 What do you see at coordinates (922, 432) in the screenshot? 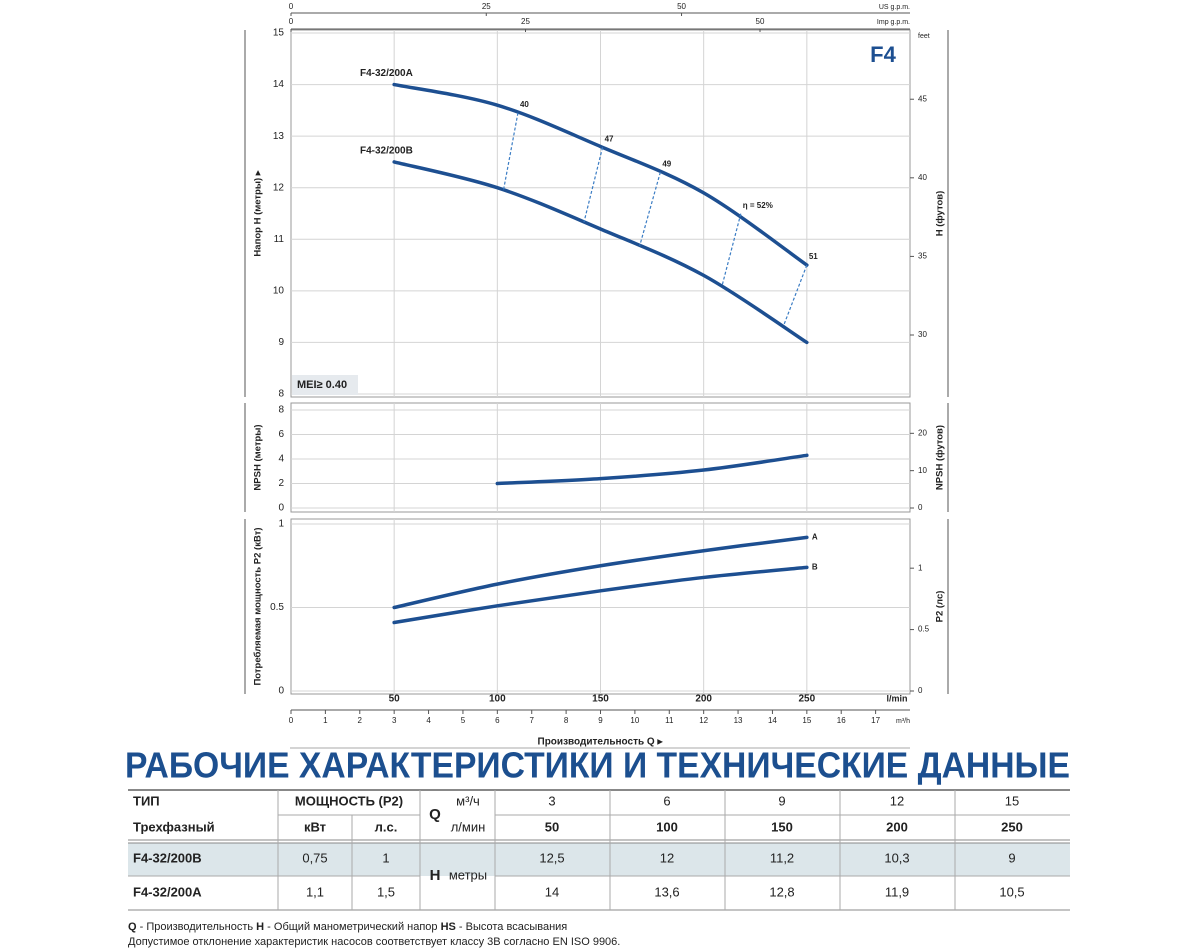
I see `y2-tick-label: 20` at bounding box center [922, 432].